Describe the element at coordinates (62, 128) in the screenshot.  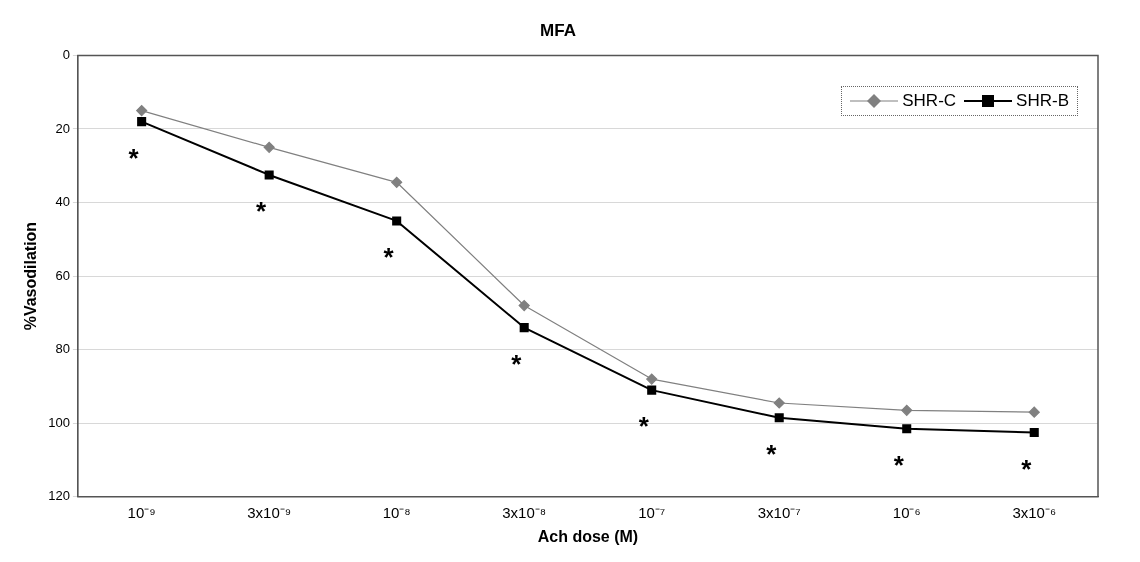
I see `y-tick-label: 20` at that location.